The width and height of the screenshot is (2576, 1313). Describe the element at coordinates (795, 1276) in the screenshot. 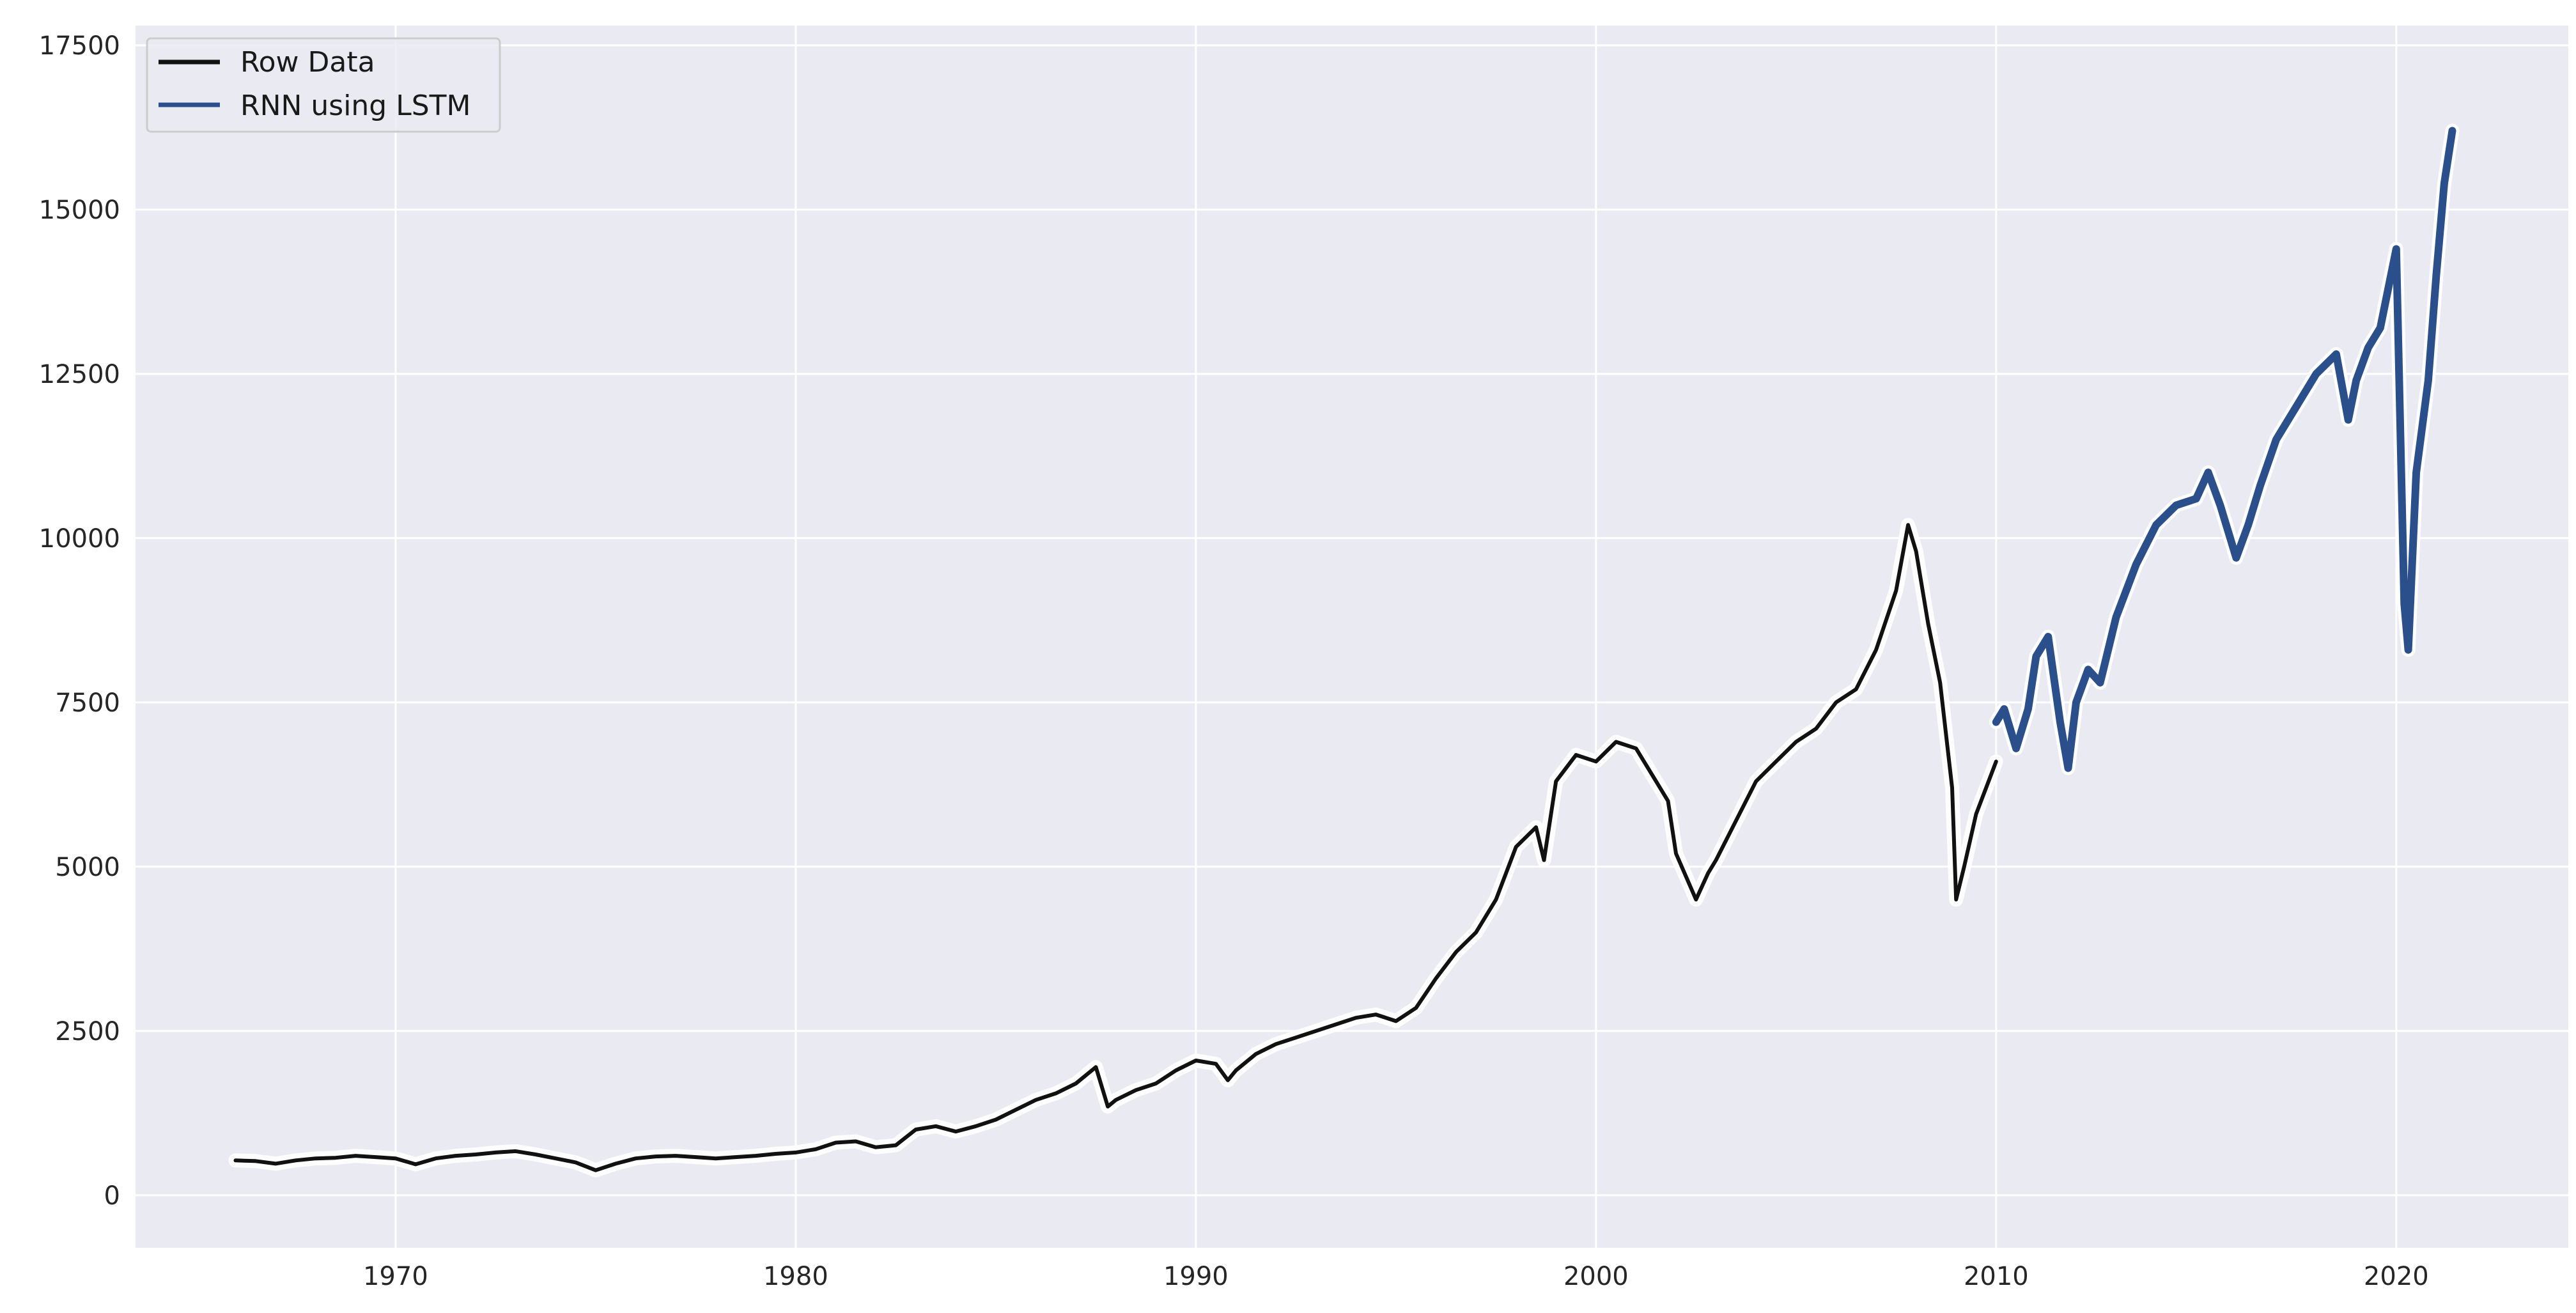

I see `x-tick-label: 1980` at that location.